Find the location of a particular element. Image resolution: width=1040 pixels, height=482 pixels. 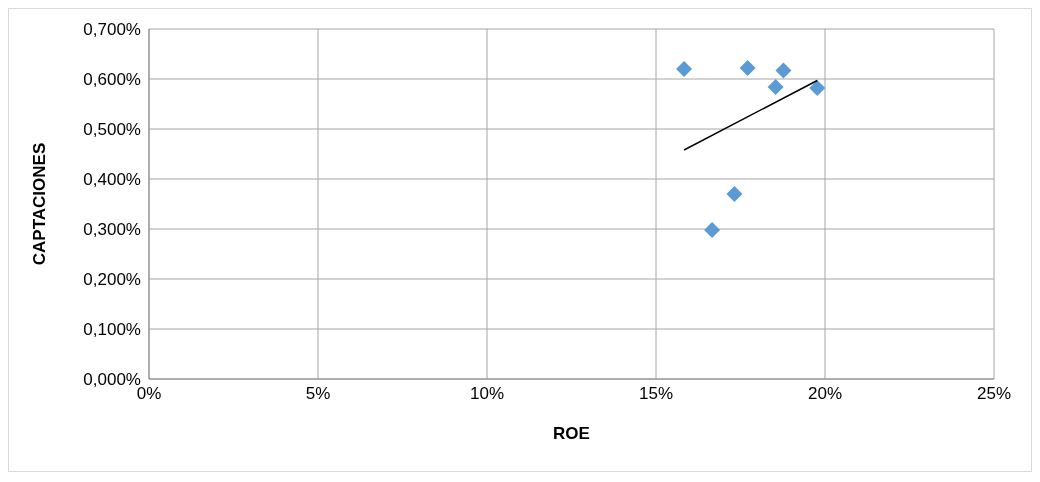

y-tick-label: 0,500% is located at coordinates (112, 130).